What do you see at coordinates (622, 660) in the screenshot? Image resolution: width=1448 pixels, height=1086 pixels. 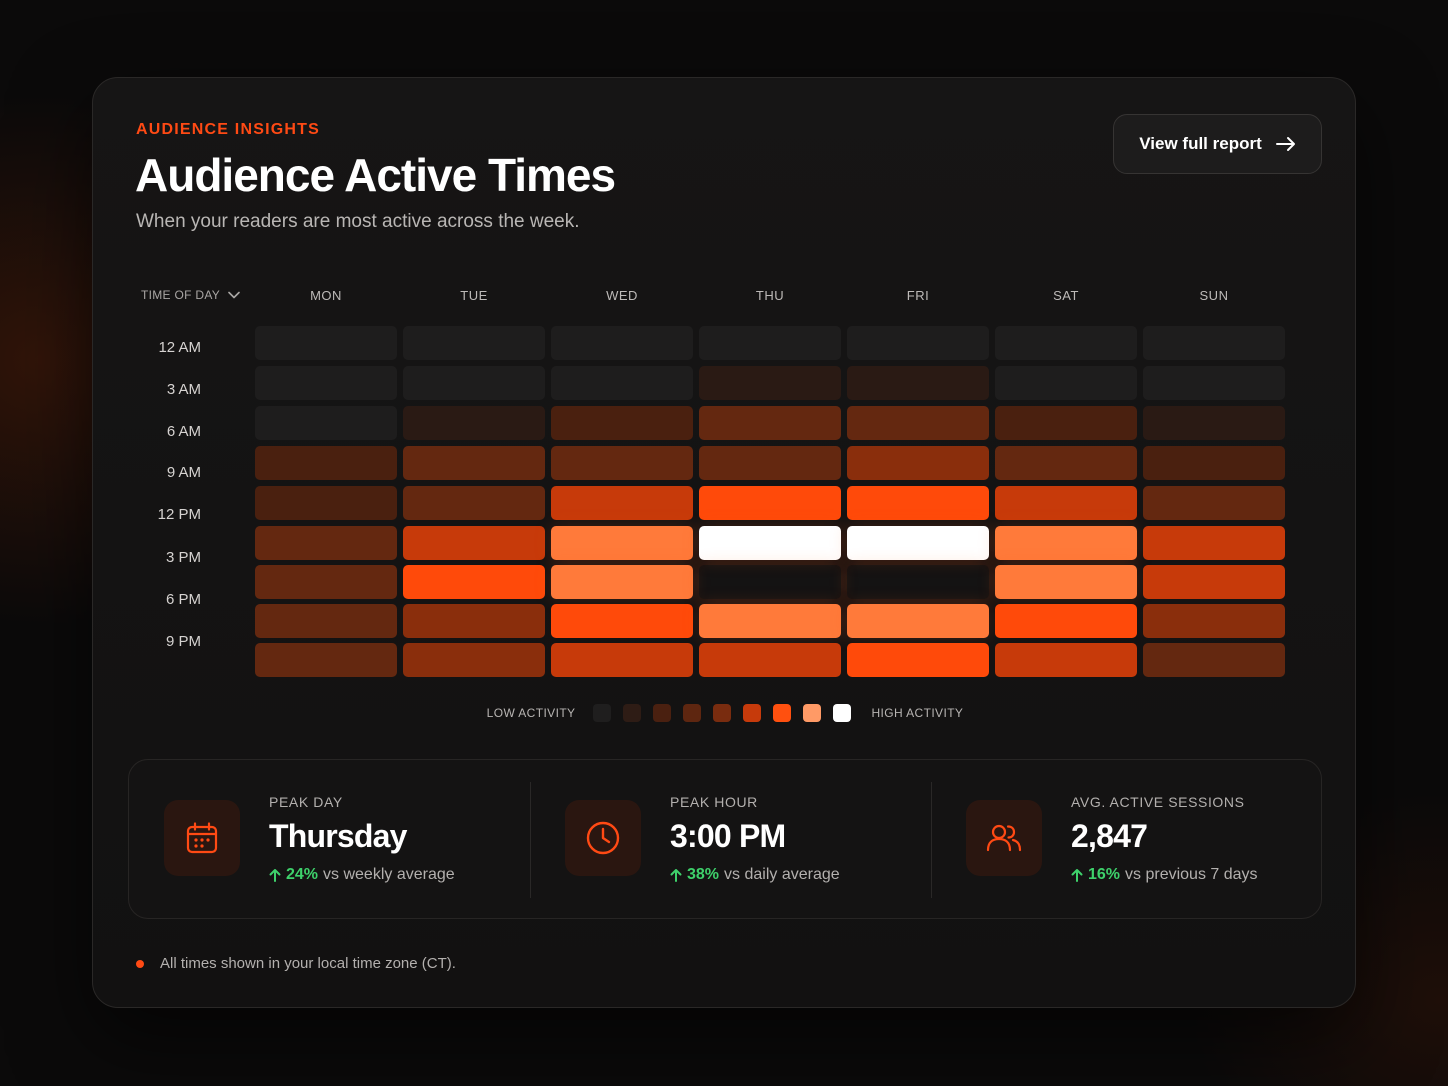 I see `heatmap-cell-wed-r8` at bounding box center [622, 660].